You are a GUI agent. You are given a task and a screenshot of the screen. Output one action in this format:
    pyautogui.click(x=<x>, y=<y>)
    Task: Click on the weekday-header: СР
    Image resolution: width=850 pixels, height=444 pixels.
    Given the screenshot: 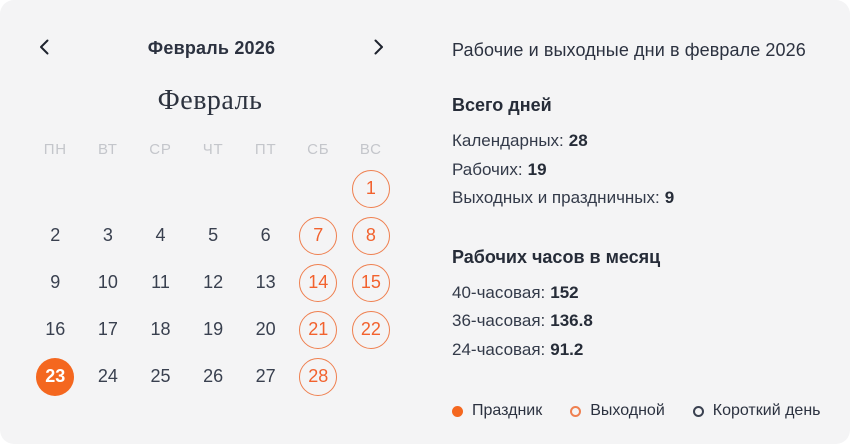 What is the action you would take?
    pyautogui.click(x=160, y=149)
    